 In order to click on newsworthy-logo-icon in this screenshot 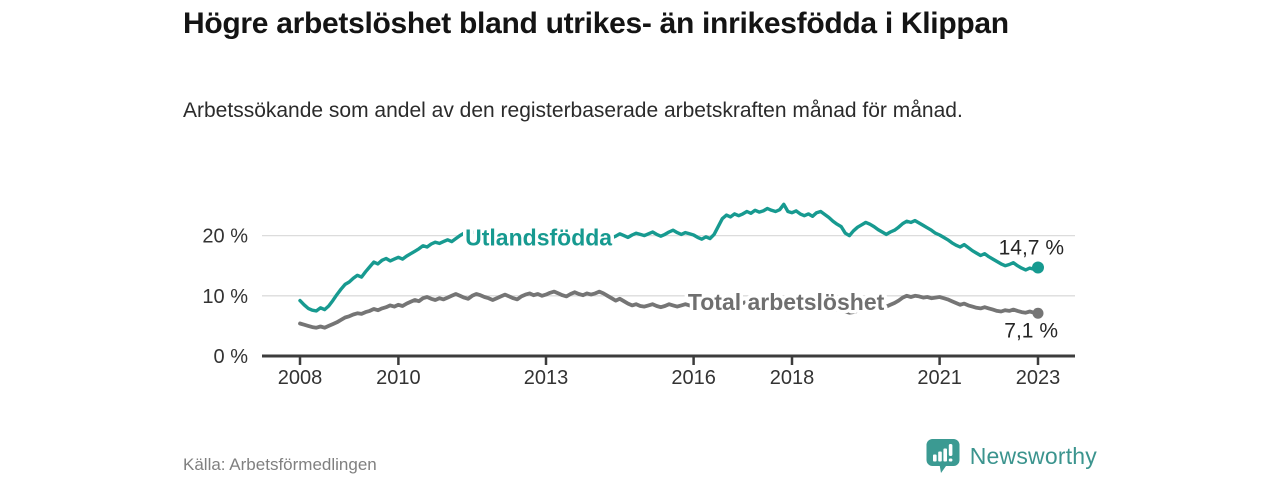, I will do `click(943, 456)`.